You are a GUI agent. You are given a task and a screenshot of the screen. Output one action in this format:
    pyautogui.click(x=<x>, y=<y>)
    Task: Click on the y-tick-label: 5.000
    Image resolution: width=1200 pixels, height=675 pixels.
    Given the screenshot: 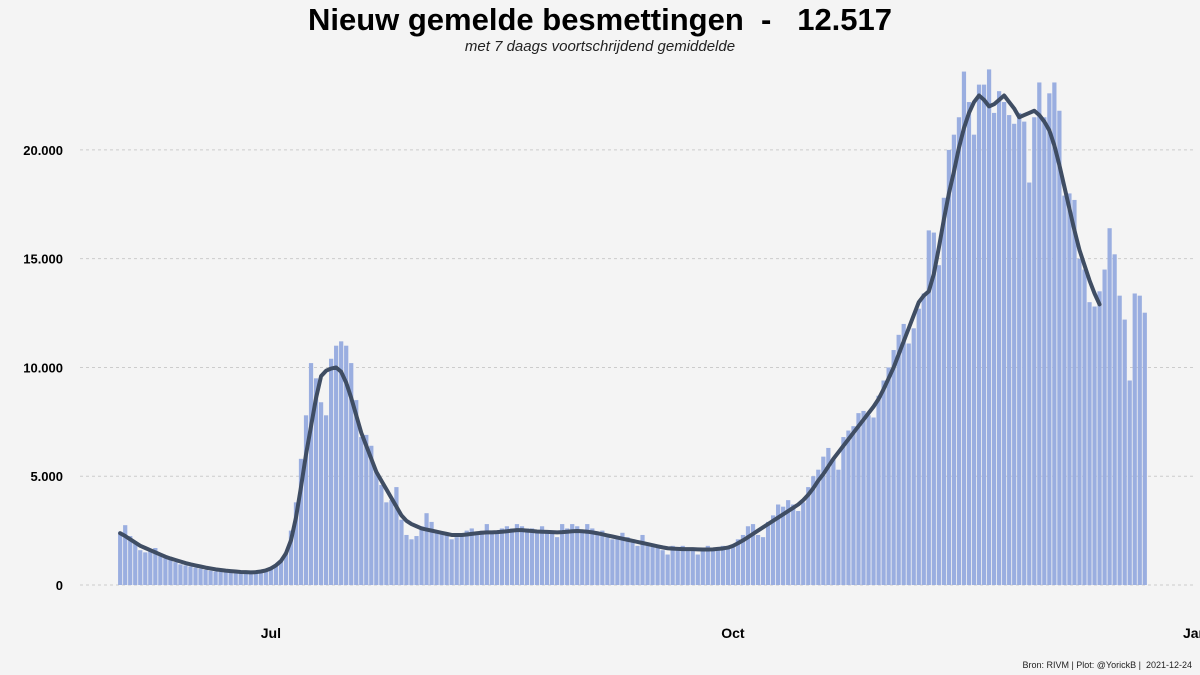 What is the action you would take?
    pyautogui.click(x=46, y=476)
    